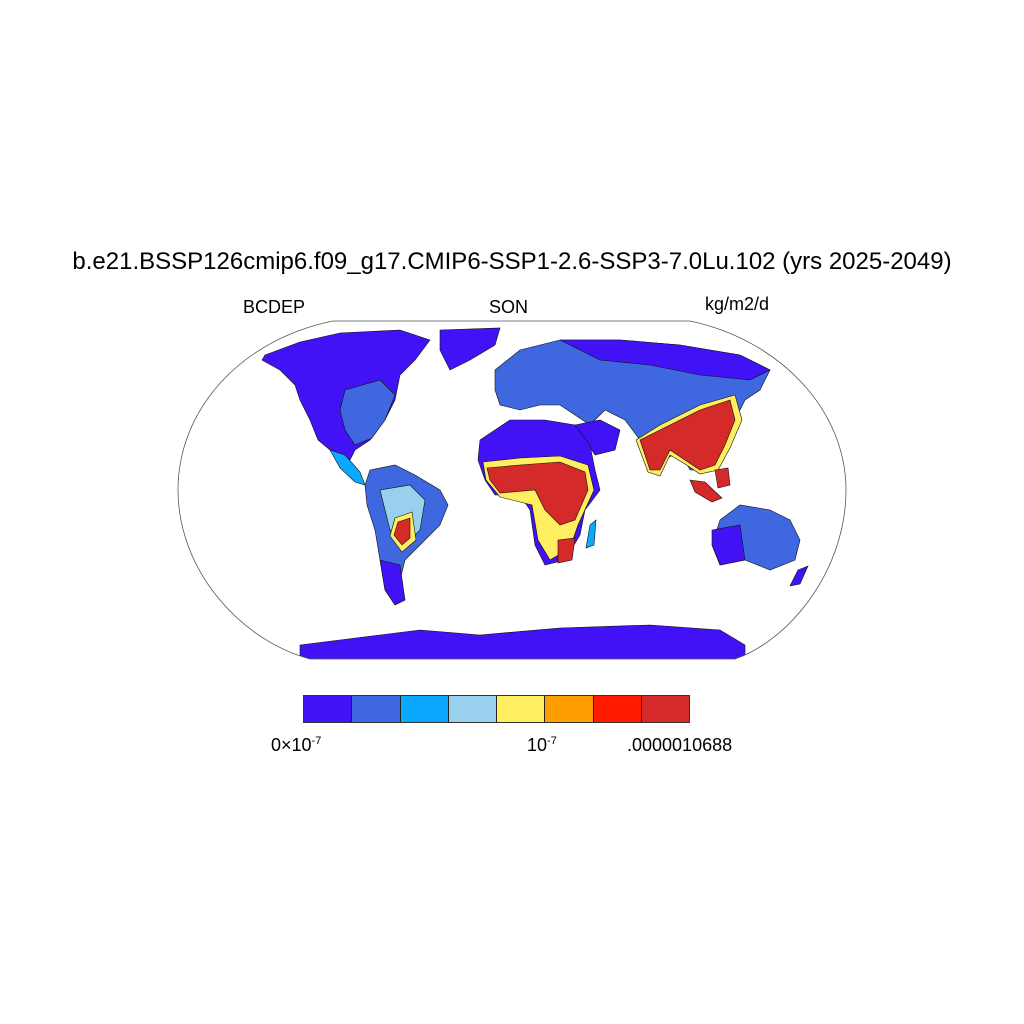 This screenshot has height=1024, width=1024. I want to click on greenland, so click(470, 349).